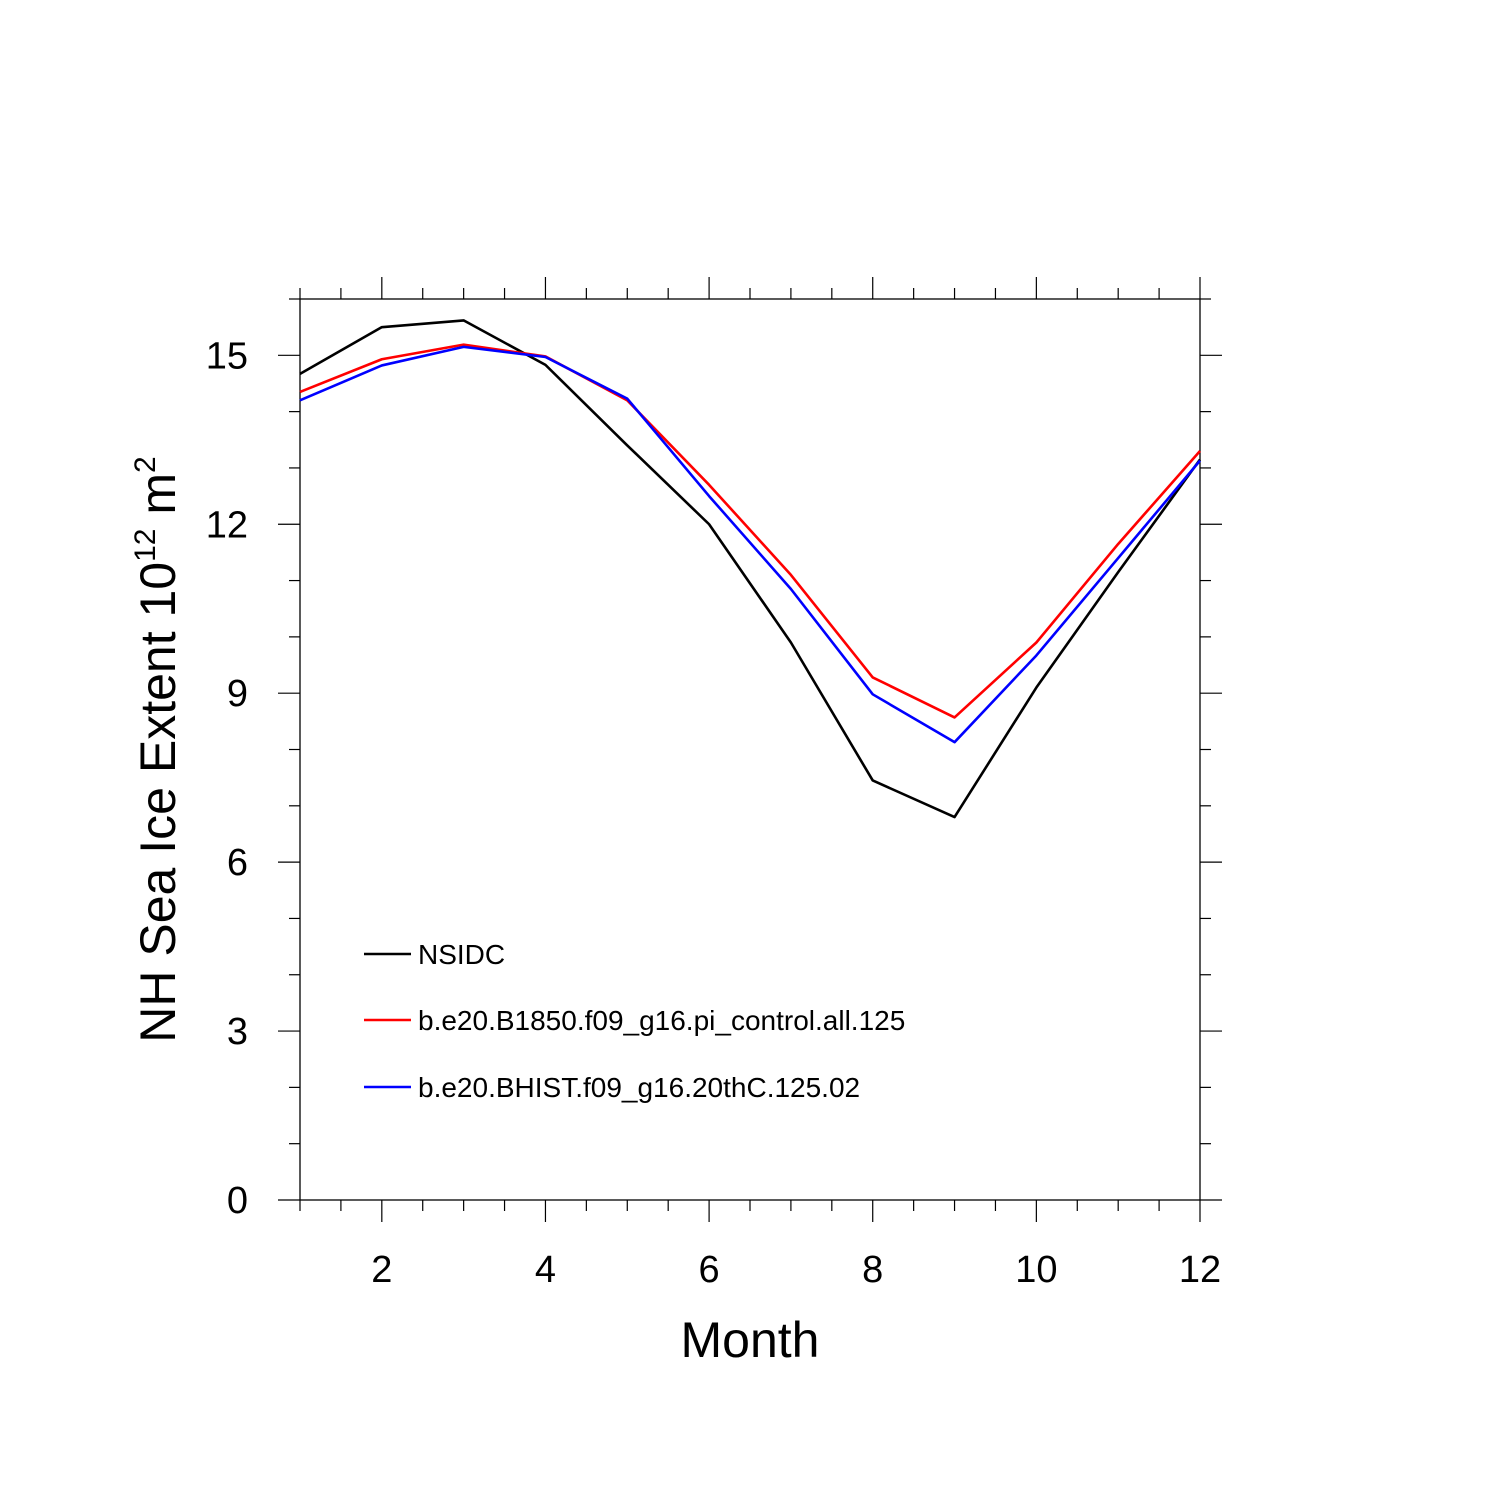 Image resolution: width=1500 pixels, height=1500 pixels. What do you see at coordinates (237, 1201) in the screenshot?
I see `y-tick-label: 0` at bounding box center [237, 1201].